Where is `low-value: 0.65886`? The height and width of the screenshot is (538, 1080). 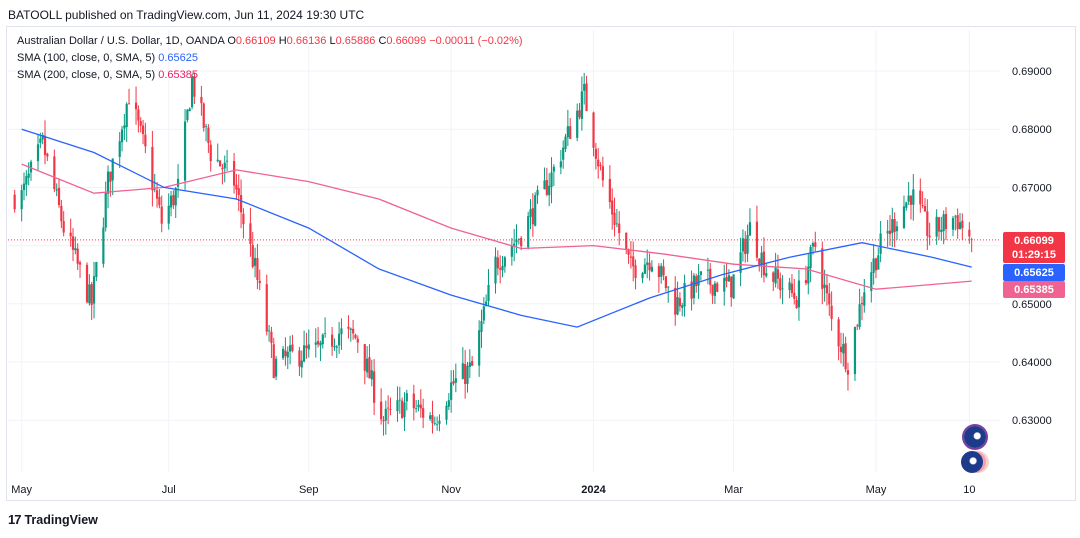
low-value: 0.65886 is located at coordinates (355, 41).